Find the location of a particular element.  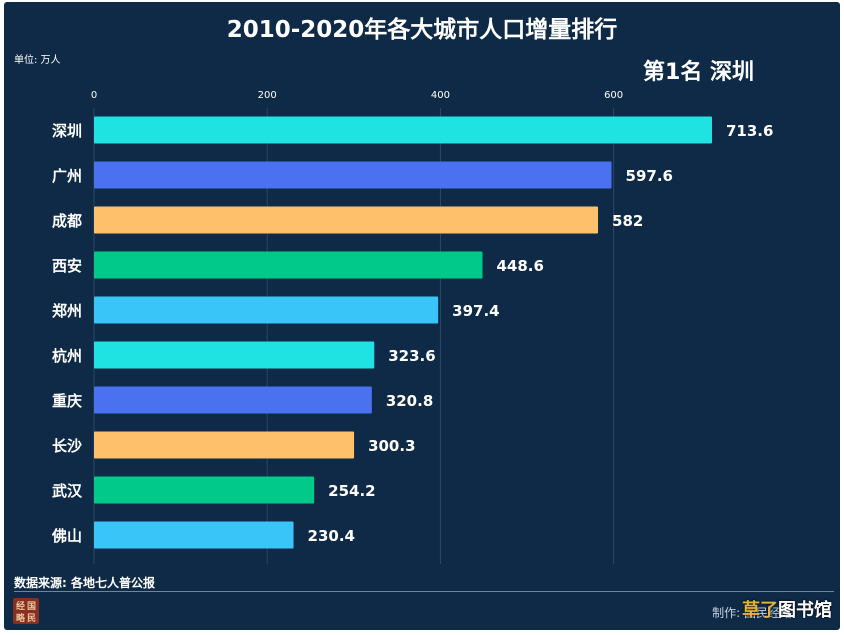

watermark: 草了图书馆 is located at coordinates (787, 609).